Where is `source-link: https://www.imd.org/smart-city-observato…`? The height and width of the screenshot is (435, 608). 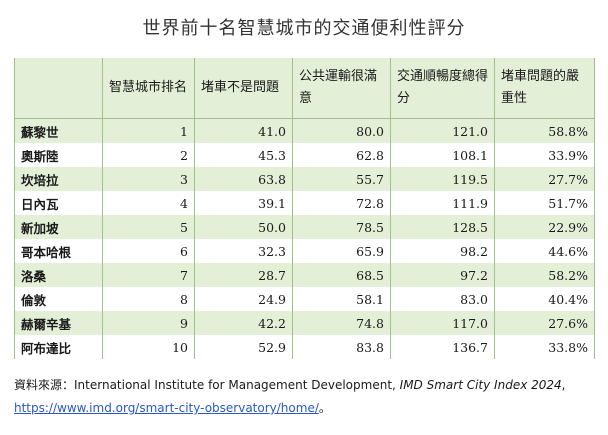
source-link: https://www.imd.org/smart-city-observato… is located at coordinates (166, 408).